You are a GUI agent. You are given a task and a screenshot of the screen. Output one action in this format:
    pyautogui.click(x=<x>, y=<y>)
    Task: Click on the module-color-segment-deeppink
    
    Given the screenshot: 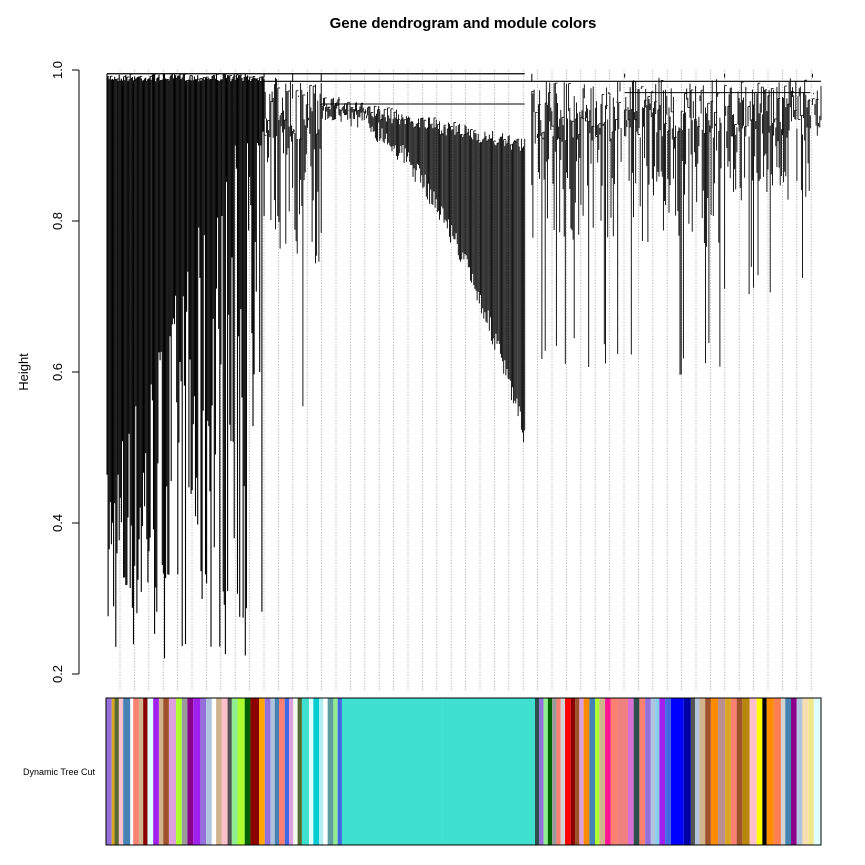 What is the action you would take?
    pyautogui.click(x=608, y=771)
    